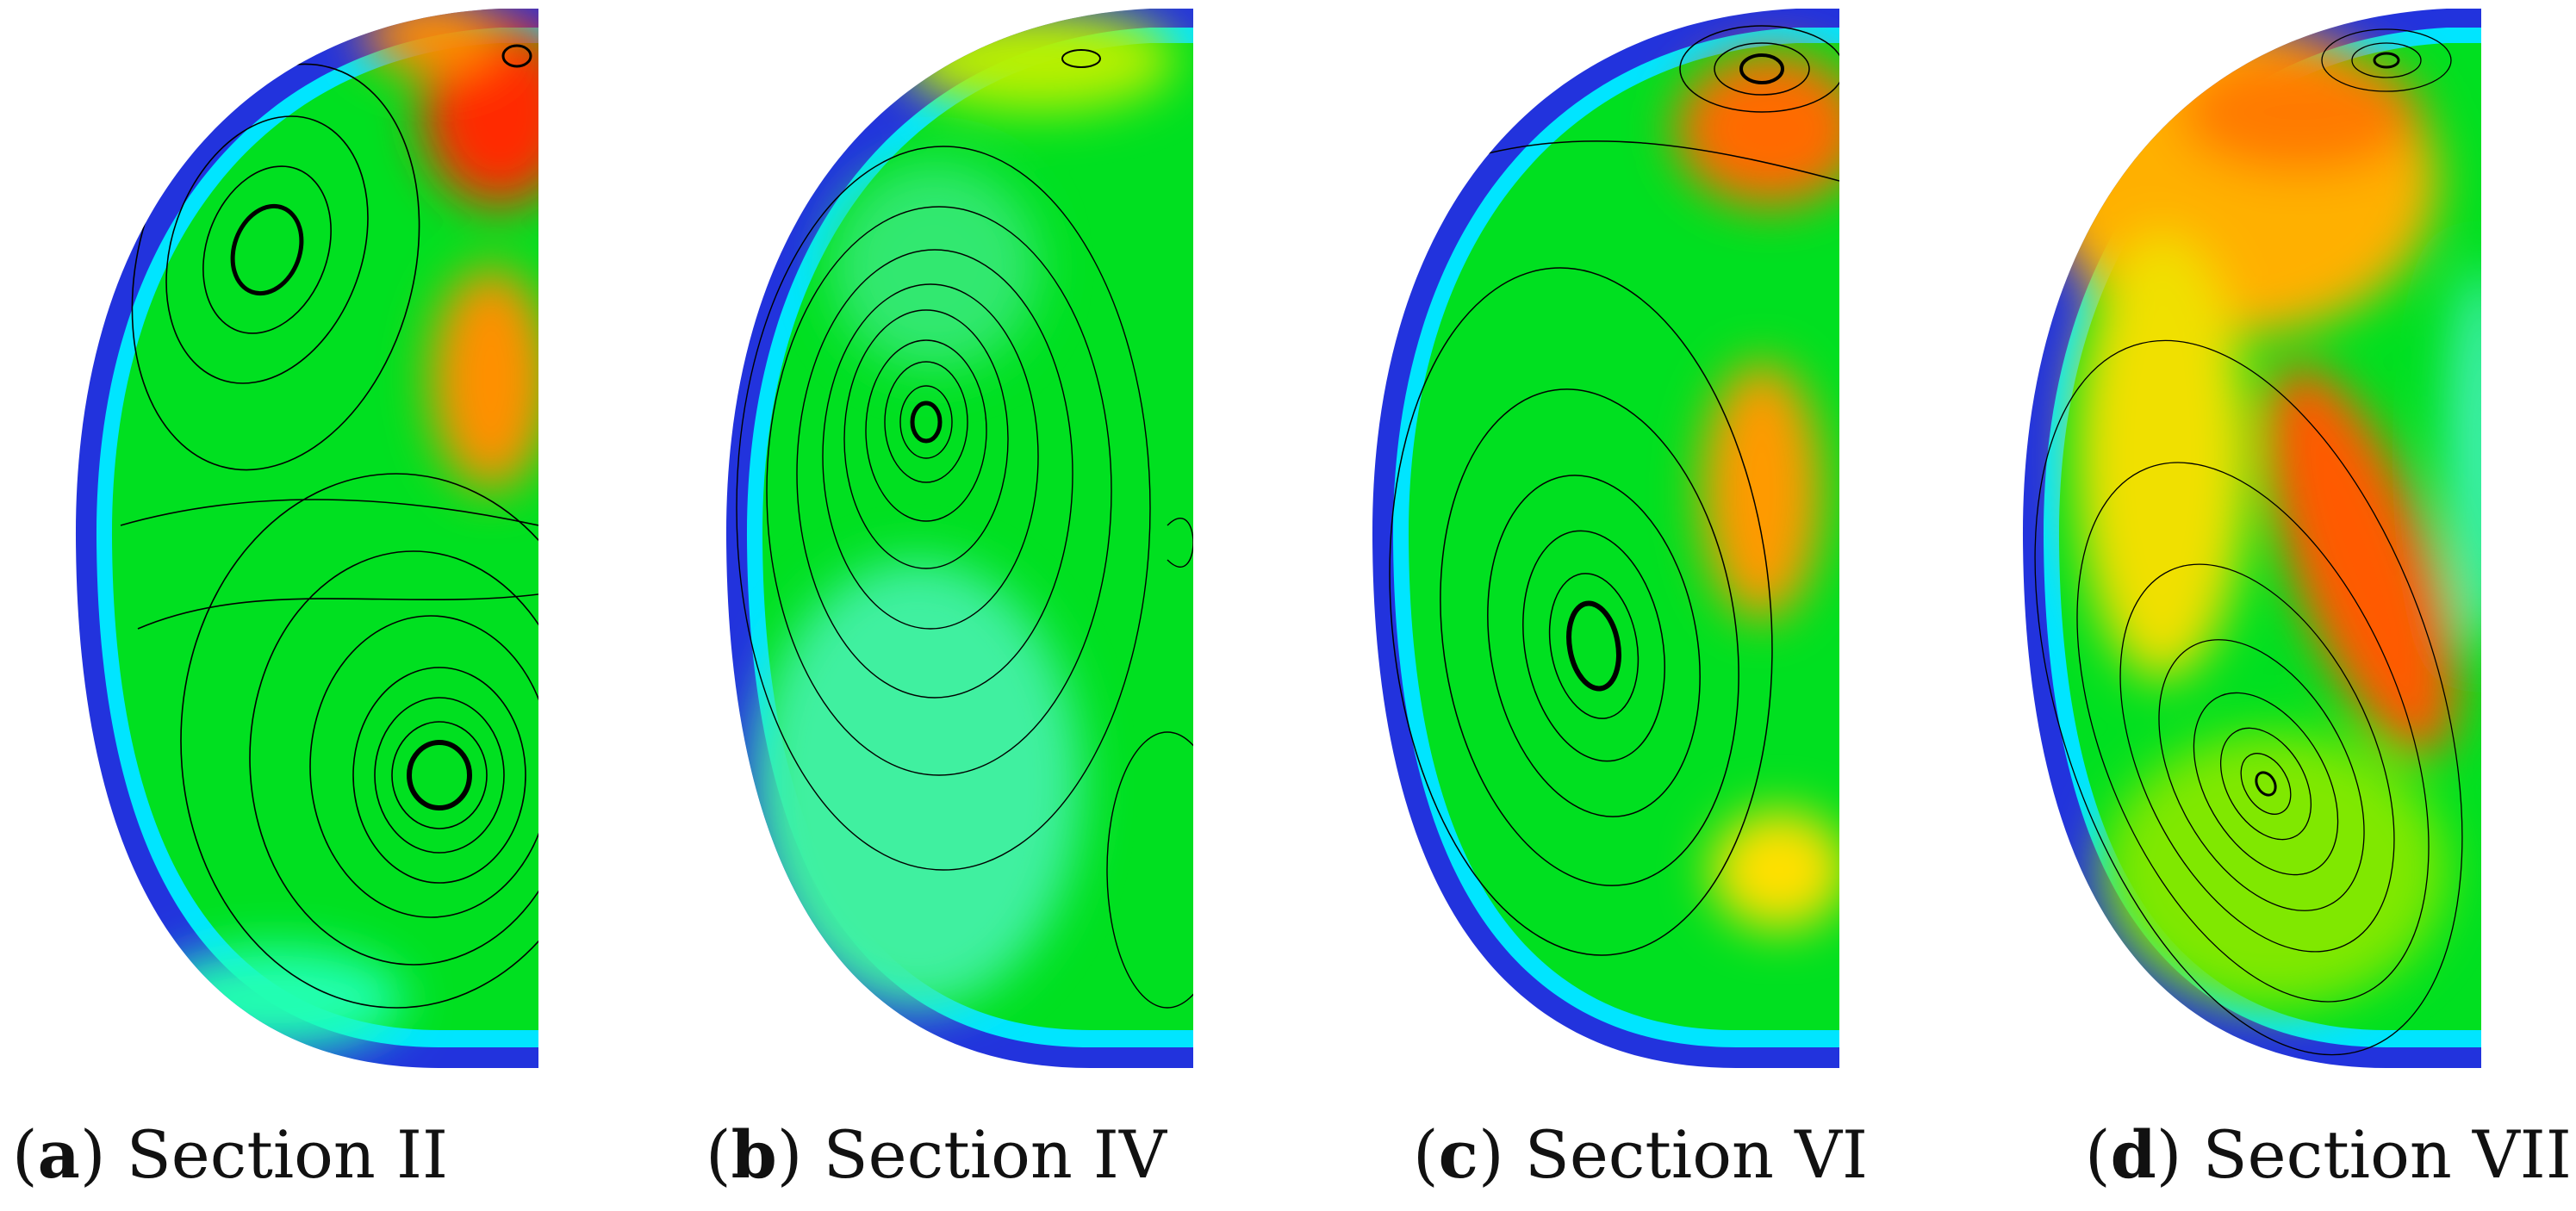 This screenshot has height=1211, width=2576. Describe the element at coordinates (231, 1154) in the screenshot. I see `panel-caption-a: (a) Section II` at that location.